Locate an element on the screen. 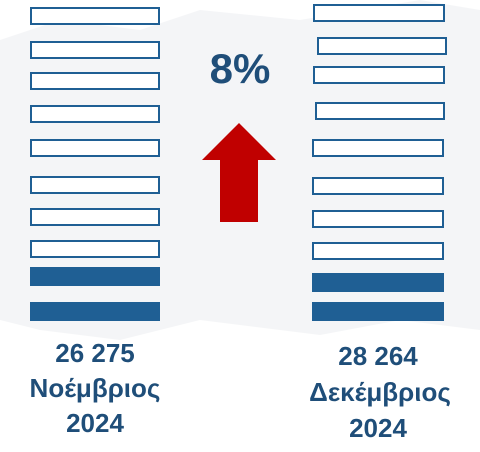  right-month: Δεκέμβριος is located at coordinates (380, 392).